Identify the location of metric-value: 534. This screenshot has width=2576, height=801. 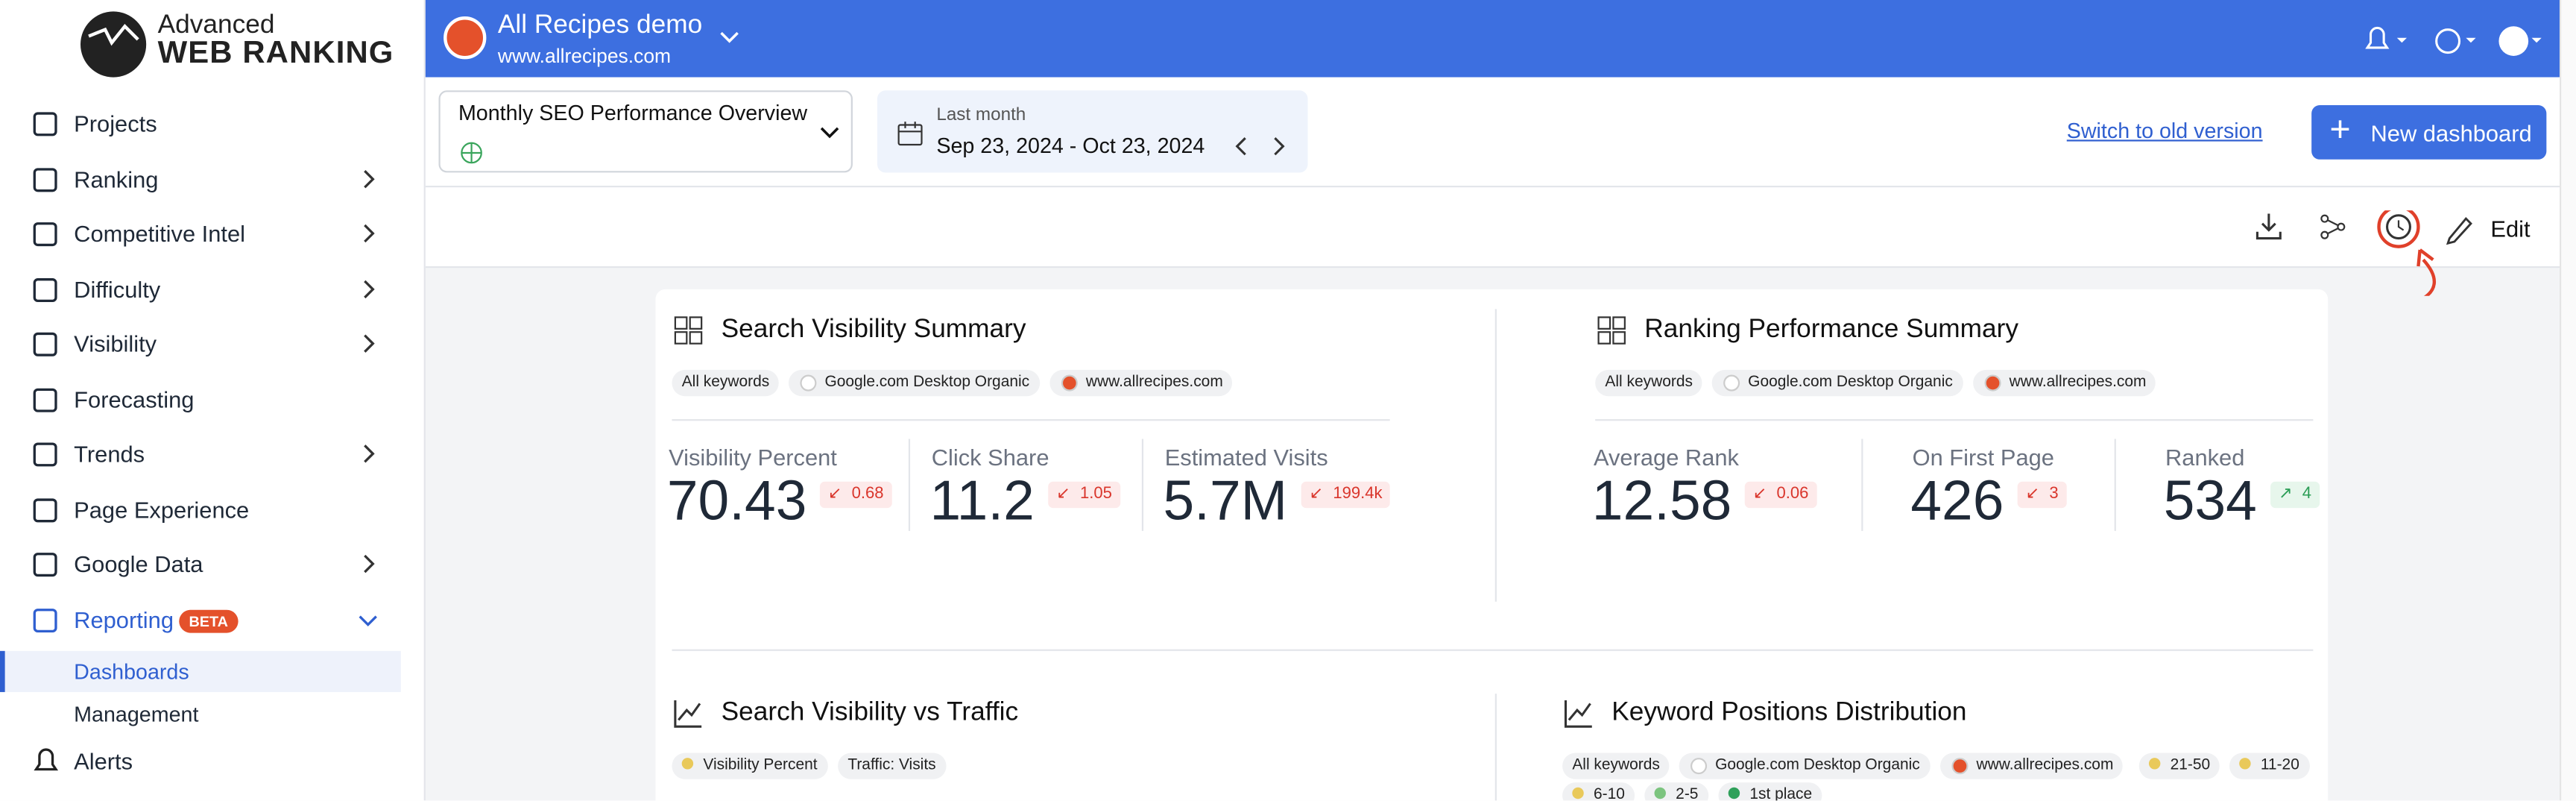
(2210, 501).